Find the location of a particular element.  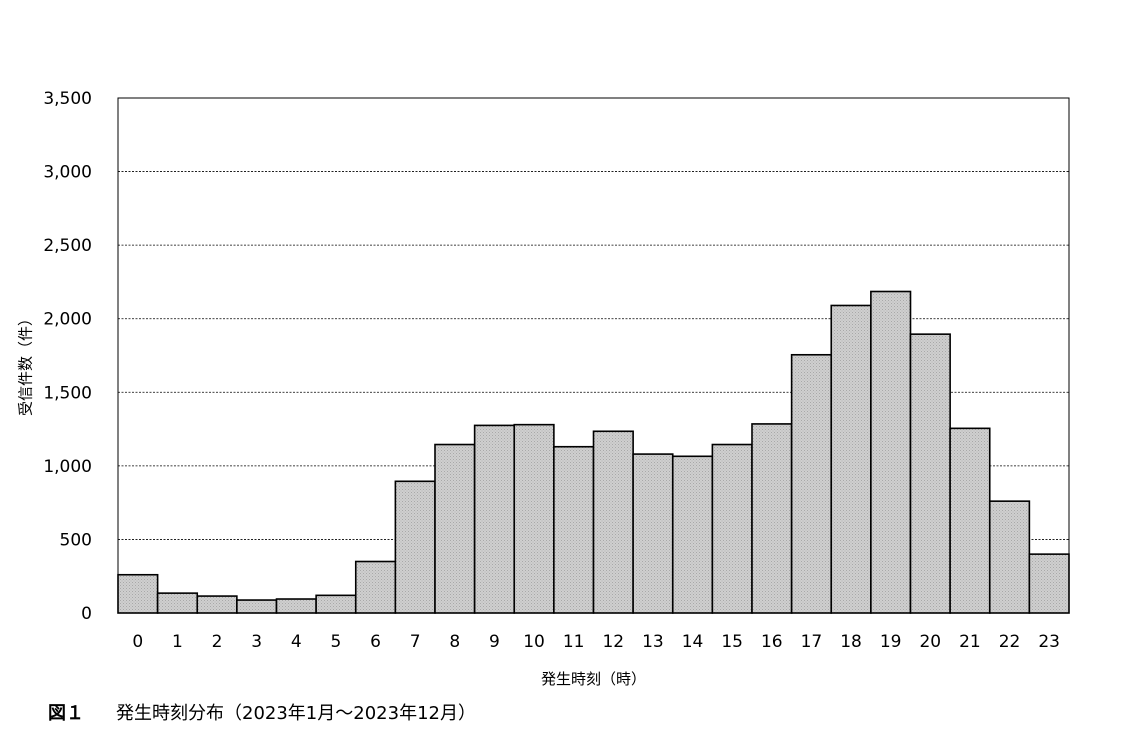

x-tick-label: 15 is located at coordinates (732, 642).